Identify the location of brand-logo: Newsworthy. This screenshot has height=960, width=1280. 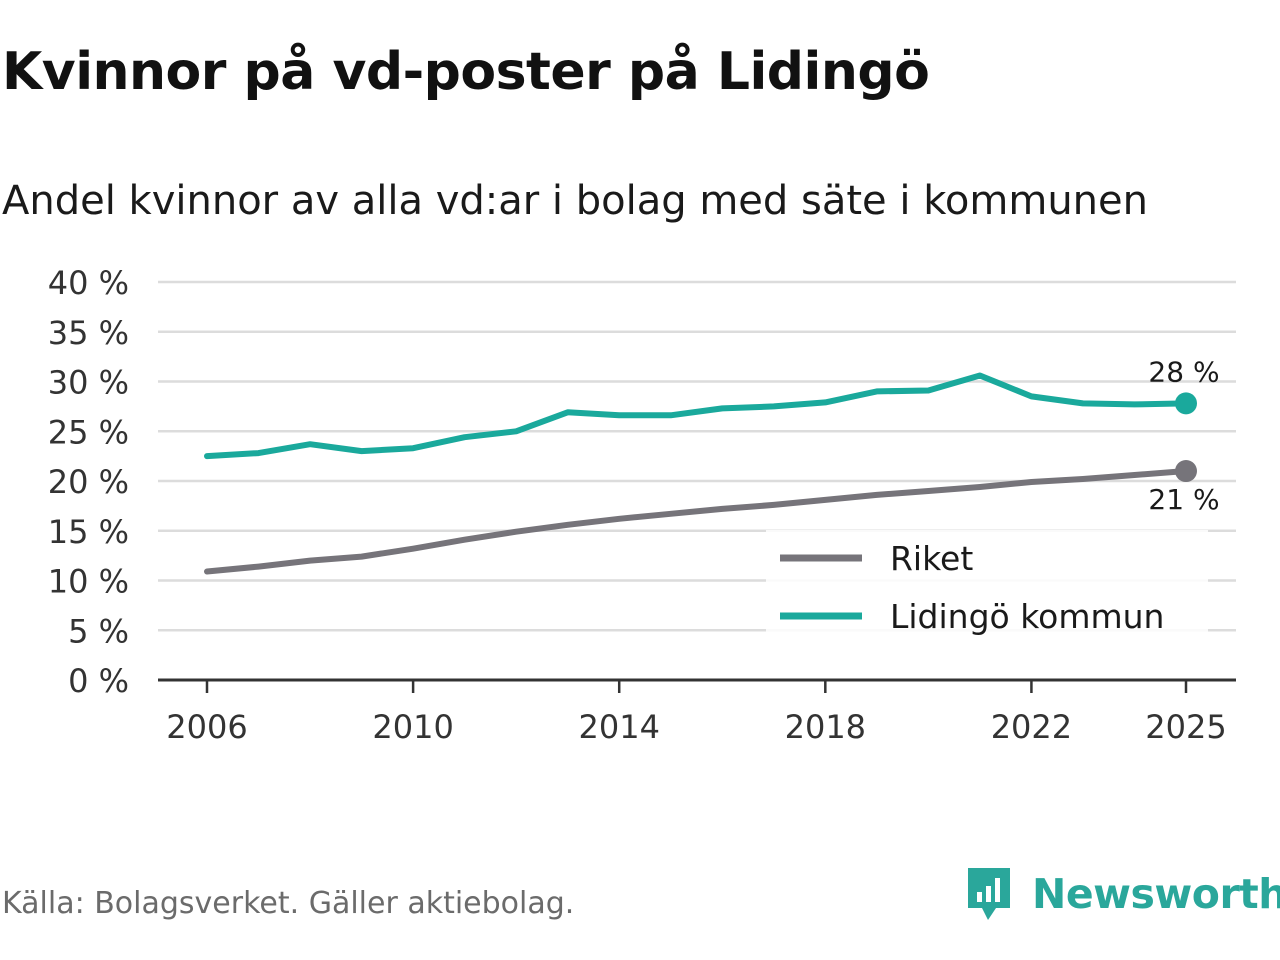
(1122, 894).